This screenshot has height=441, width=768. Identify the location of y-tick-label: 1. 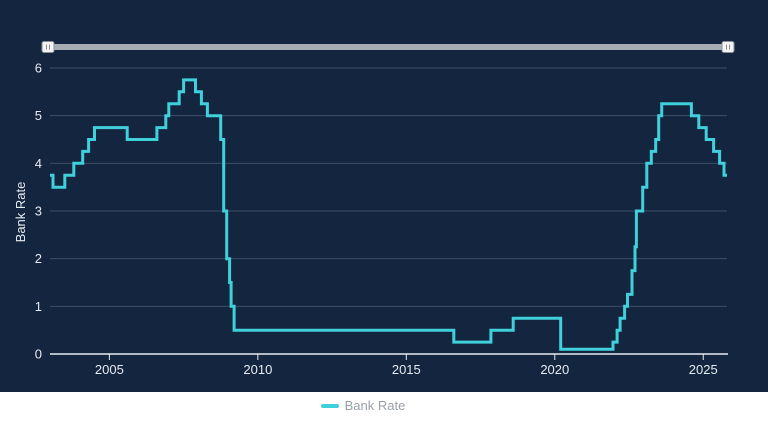
(38, 306).